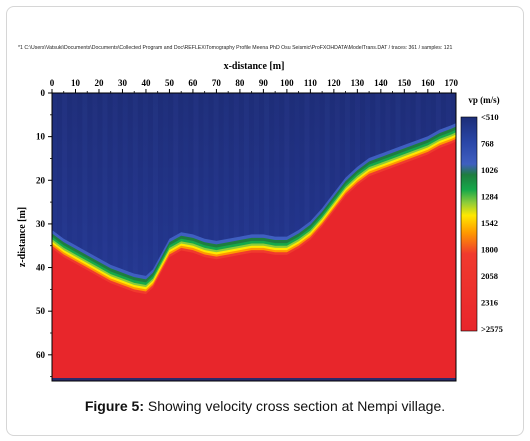 The height and width of the screenshot is (441, 530). I want to click on colorbar-label: 2058, so click(489, 276).